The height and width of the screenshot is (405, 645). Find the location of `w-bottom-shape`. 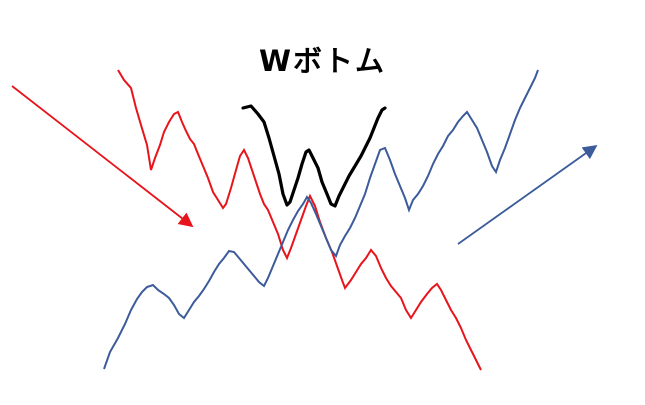

w-bottom-shape is located at coordinates (314, 156).